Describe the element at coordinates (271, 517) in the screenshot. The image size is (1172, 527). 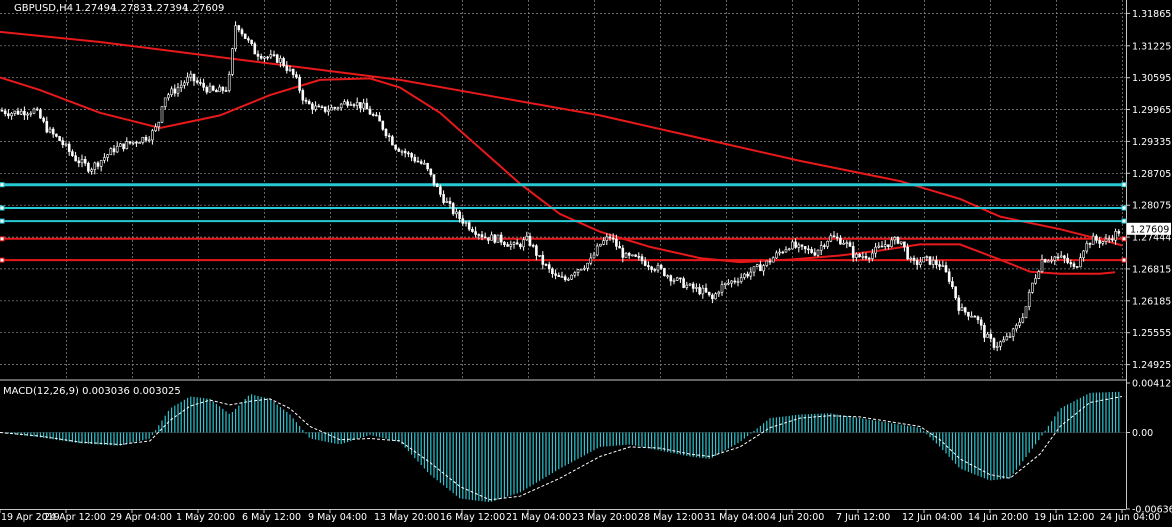
I see `time-tick-label: 6 May 12:00` at that location.